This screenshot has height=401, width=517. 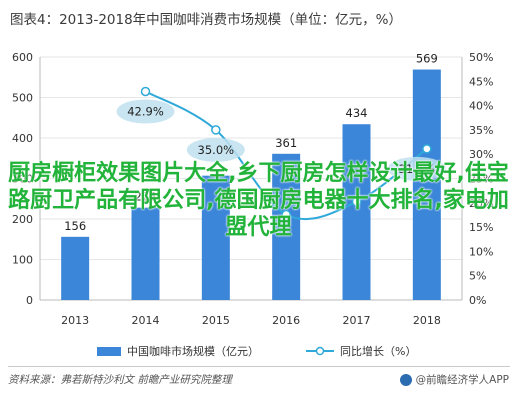 I want to click on legend-bar-swatch, so click(x=109, y=351).